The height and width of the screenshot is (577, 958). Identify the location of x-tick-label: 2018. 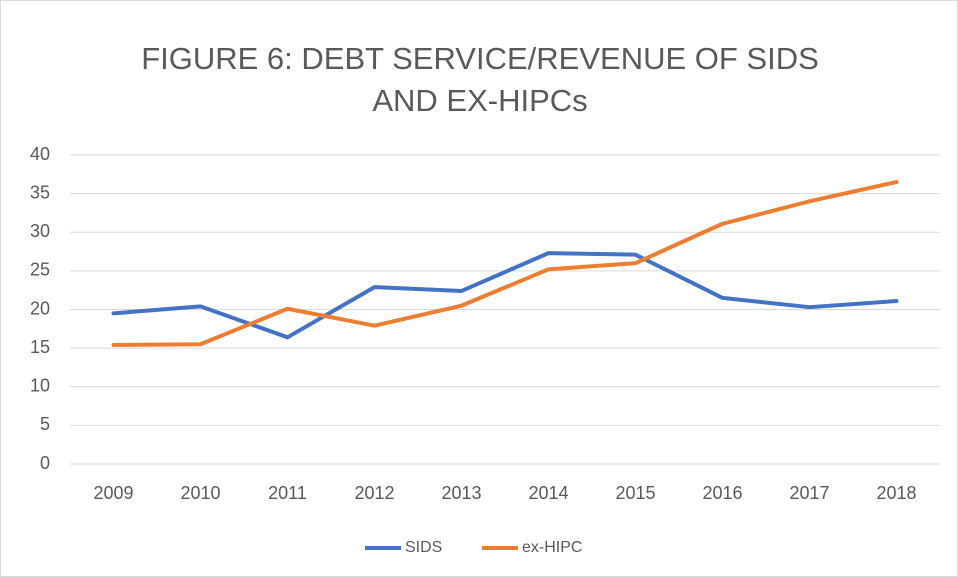
(896, 493).